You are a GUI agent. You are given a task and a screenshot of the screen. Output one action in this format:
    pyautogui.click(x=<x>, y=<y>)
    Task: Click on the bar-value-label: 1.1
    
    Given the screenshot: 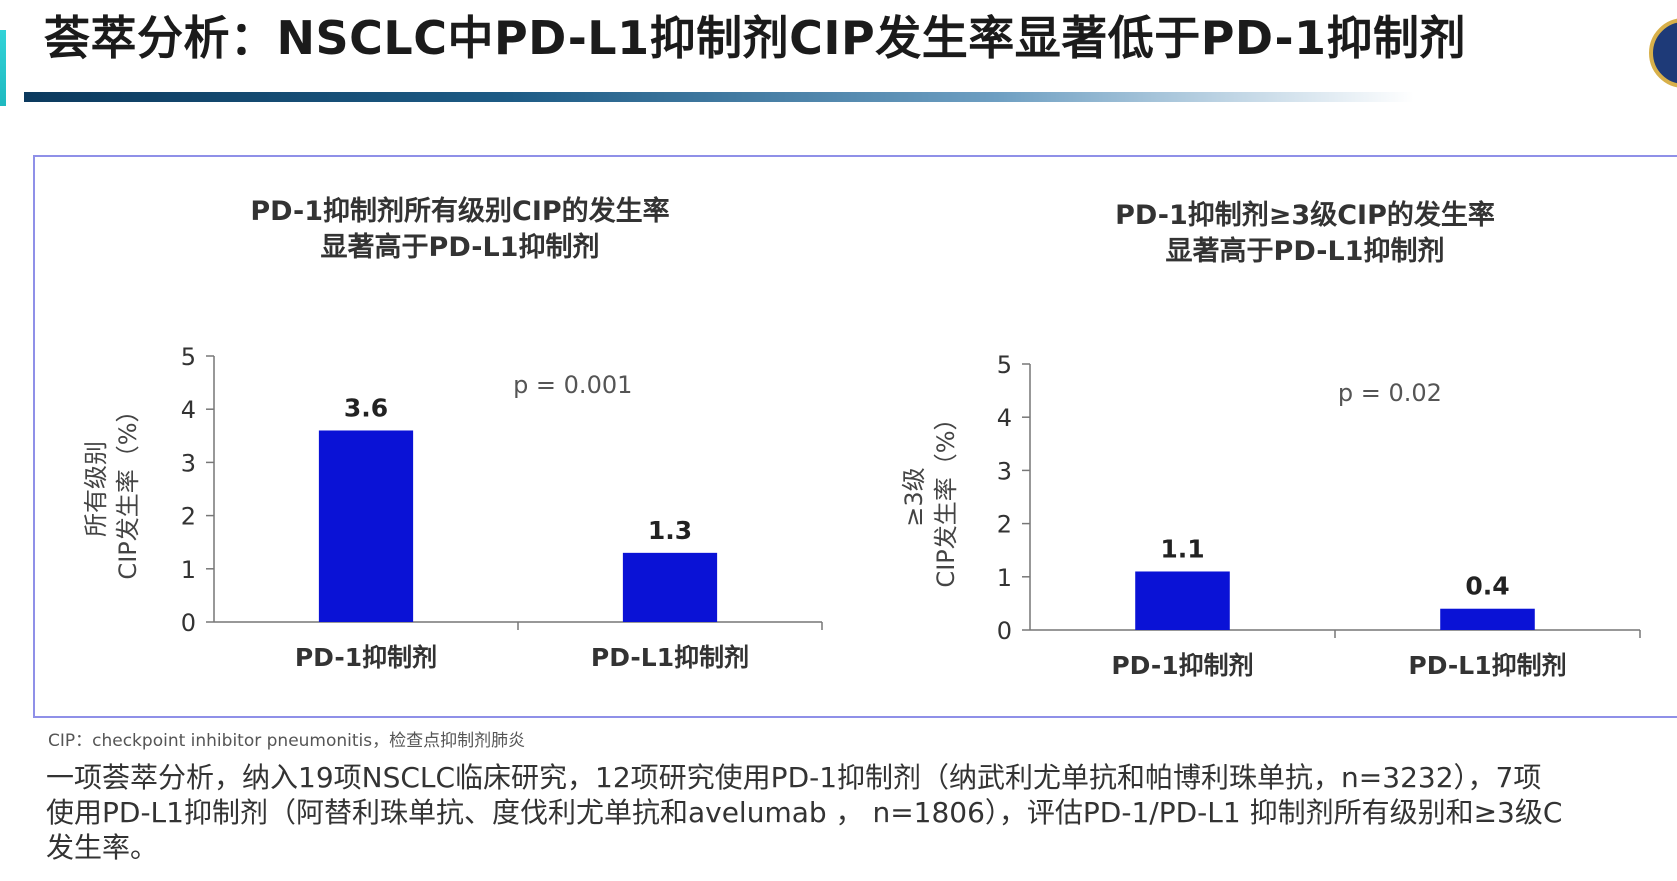 What is the action you would take?
    pyautogui.click(x=1182, y=548)
    